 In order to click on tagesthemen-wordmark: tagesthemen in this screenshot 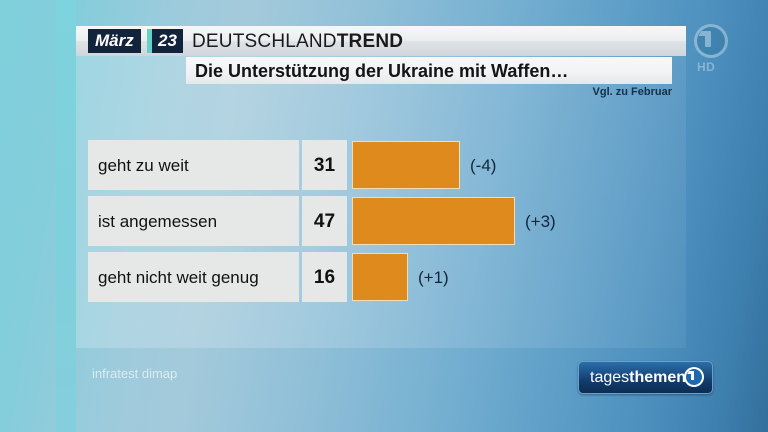, I will do `click(638, 377)`.